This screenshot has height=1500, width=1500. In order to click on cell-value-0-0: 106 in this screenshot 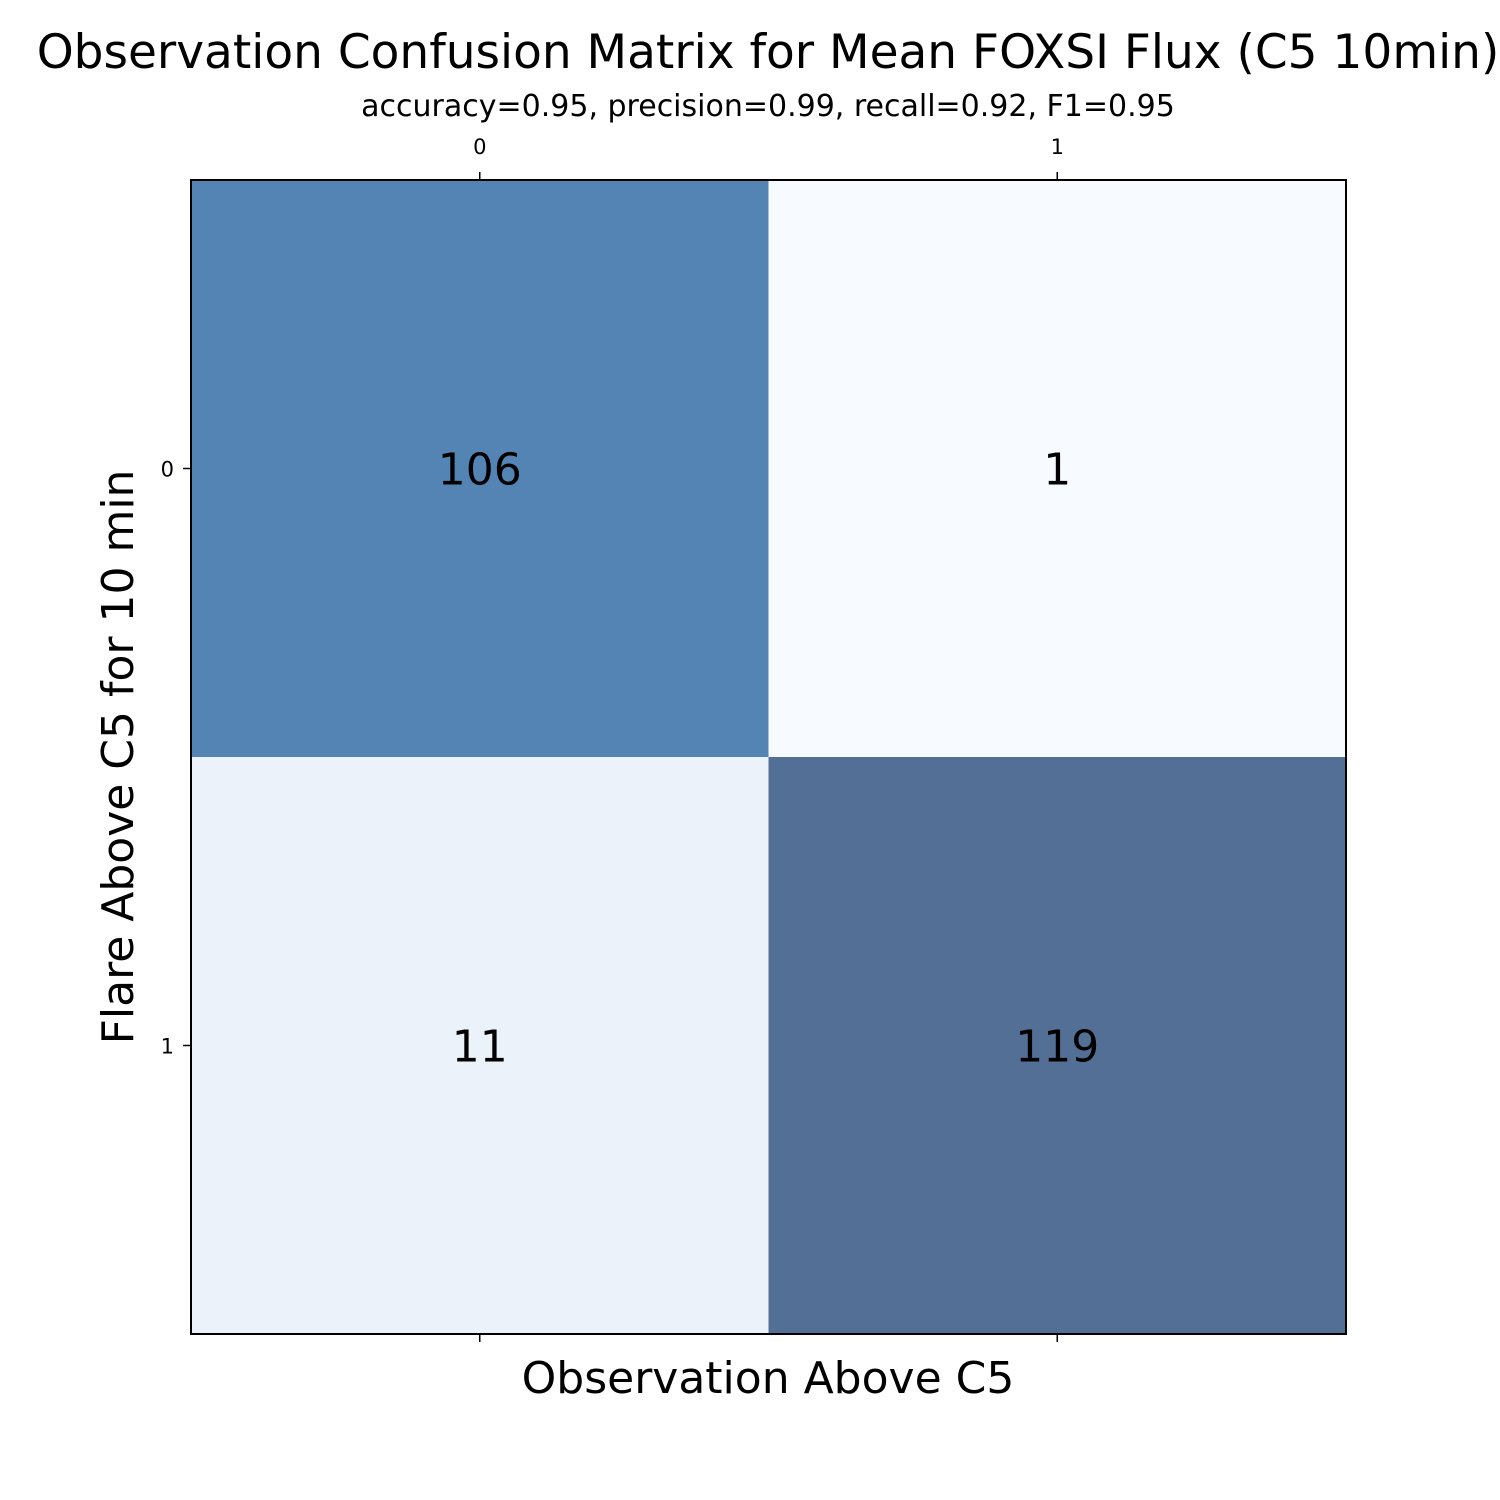, I will do `click(480, 470)`.